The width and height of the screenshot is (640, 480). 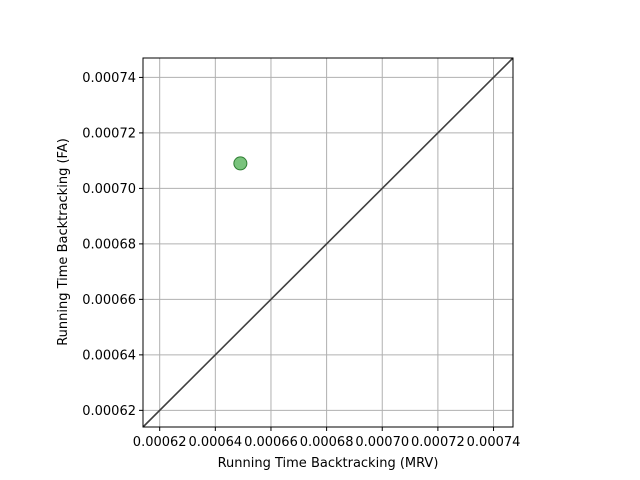 I want to click on x-tick-label: 0.00070, so click(x=382, y=442).